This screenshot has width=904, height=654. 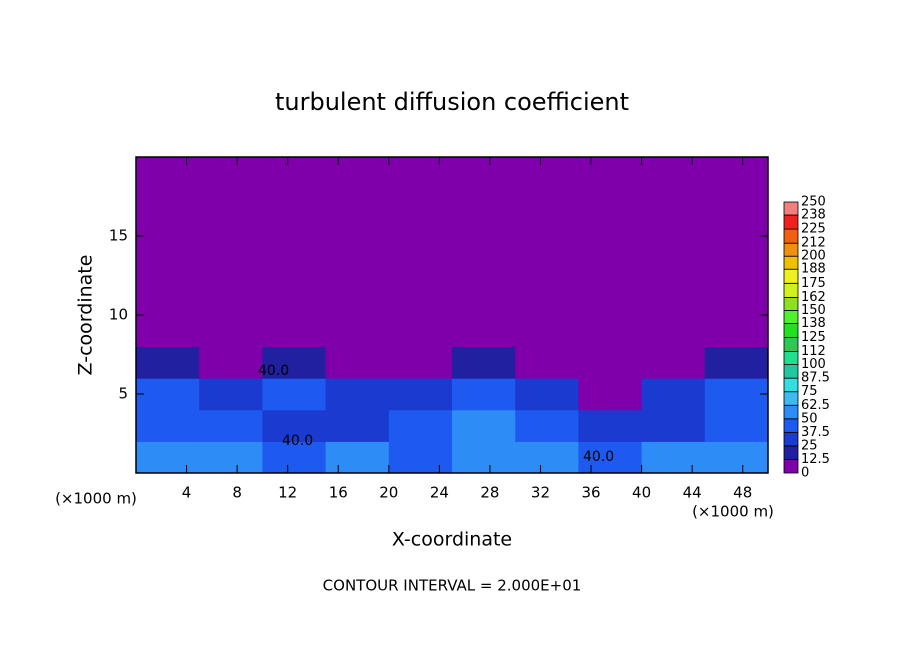 What do you see at coordinates (813, 215) in the screenshot?
I see `colorbar-label: 238` at bounding box center [813, 215].